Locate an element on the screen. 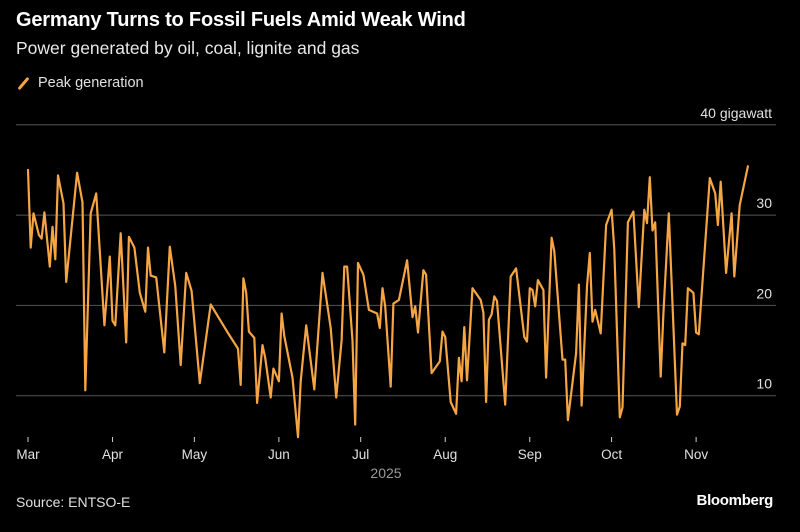 The image size is (800, 532). x-tick-label-sep: Sep is located at coordinates (530, 454).